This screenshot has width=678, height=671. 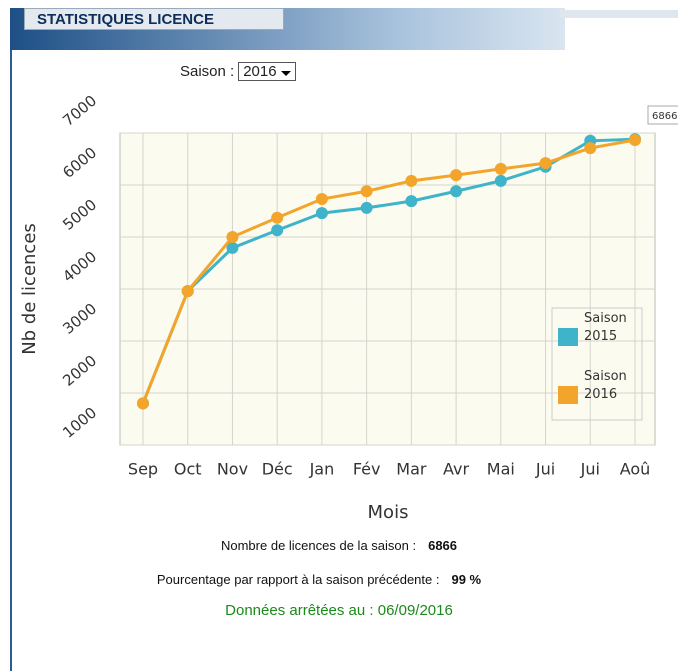 I want to click on x-tick-label: Aoû, so click(x=635, y=469).